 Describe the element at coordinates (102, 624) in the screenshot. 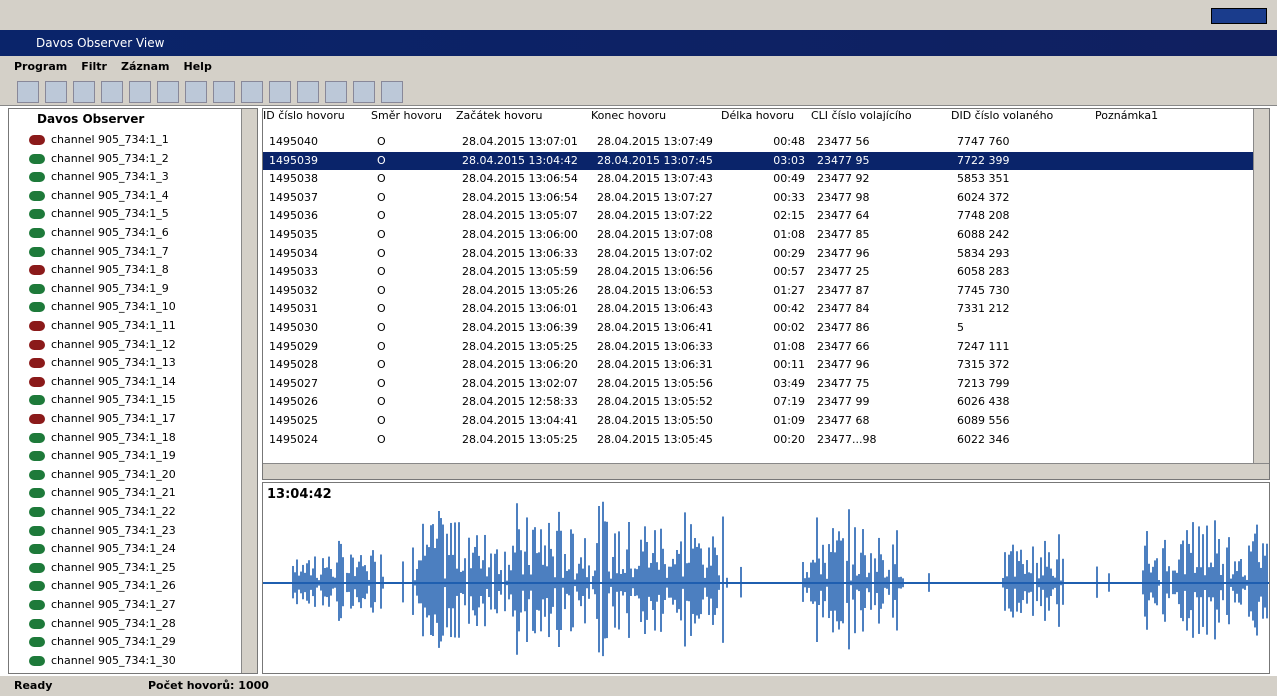

I see `tree-item: channel 905_734:1_28` at that location.